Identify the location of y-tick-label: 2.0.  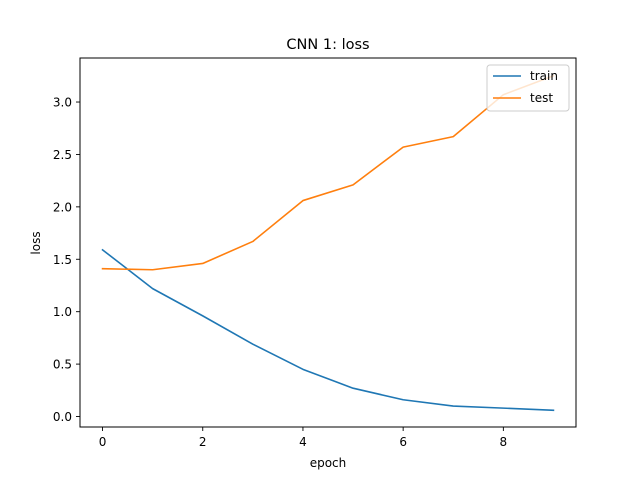
(62, 207).